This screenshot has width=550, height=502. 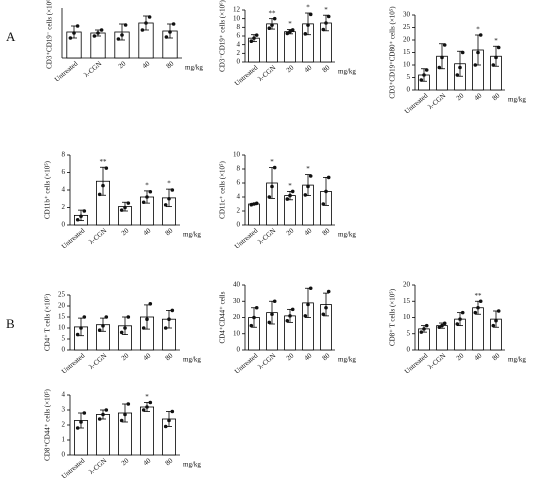 What do you see at coordinates (239, 183) in the screenshot?
I see `y-tick-label: 6` at bounding box center [239, 183].